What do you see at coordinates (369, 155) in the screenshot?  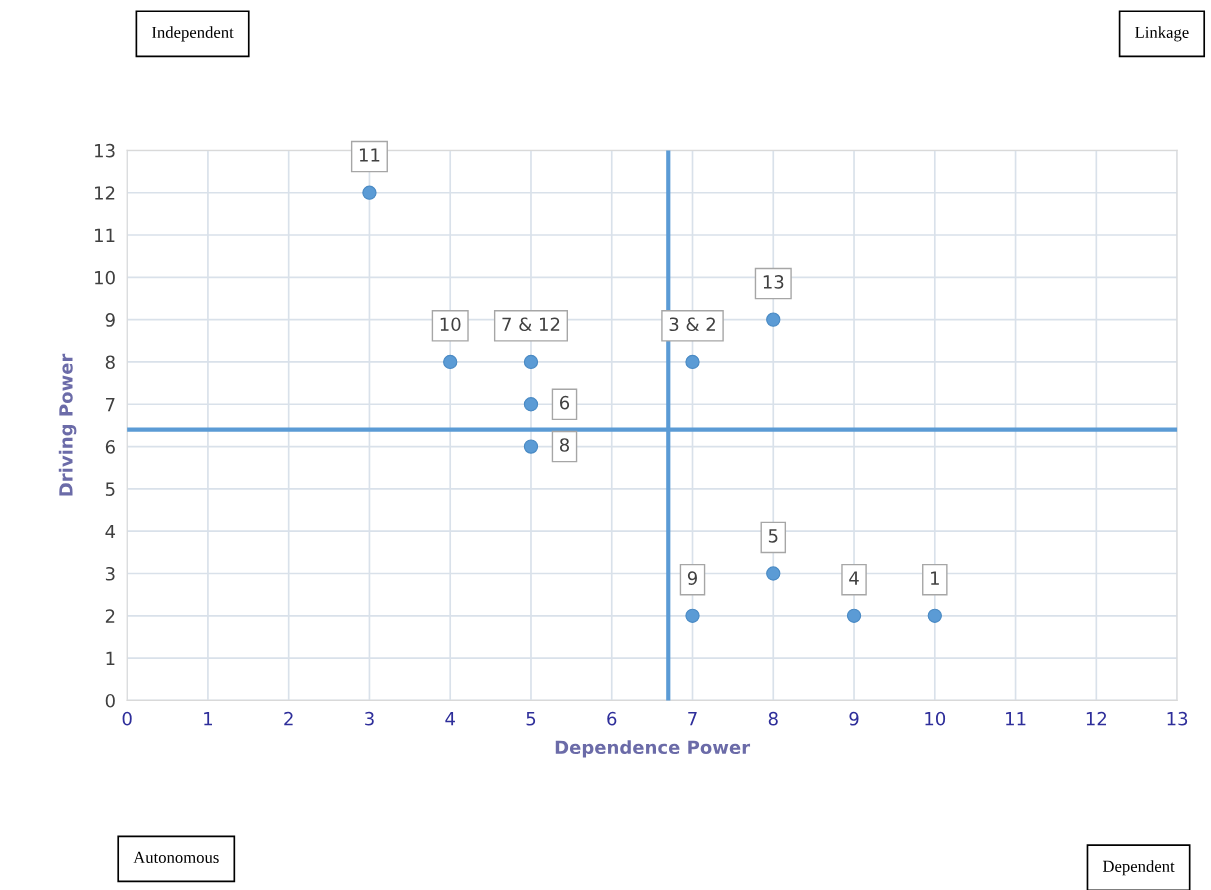 I see `annotation: 11` at bounding box center [369, 155].